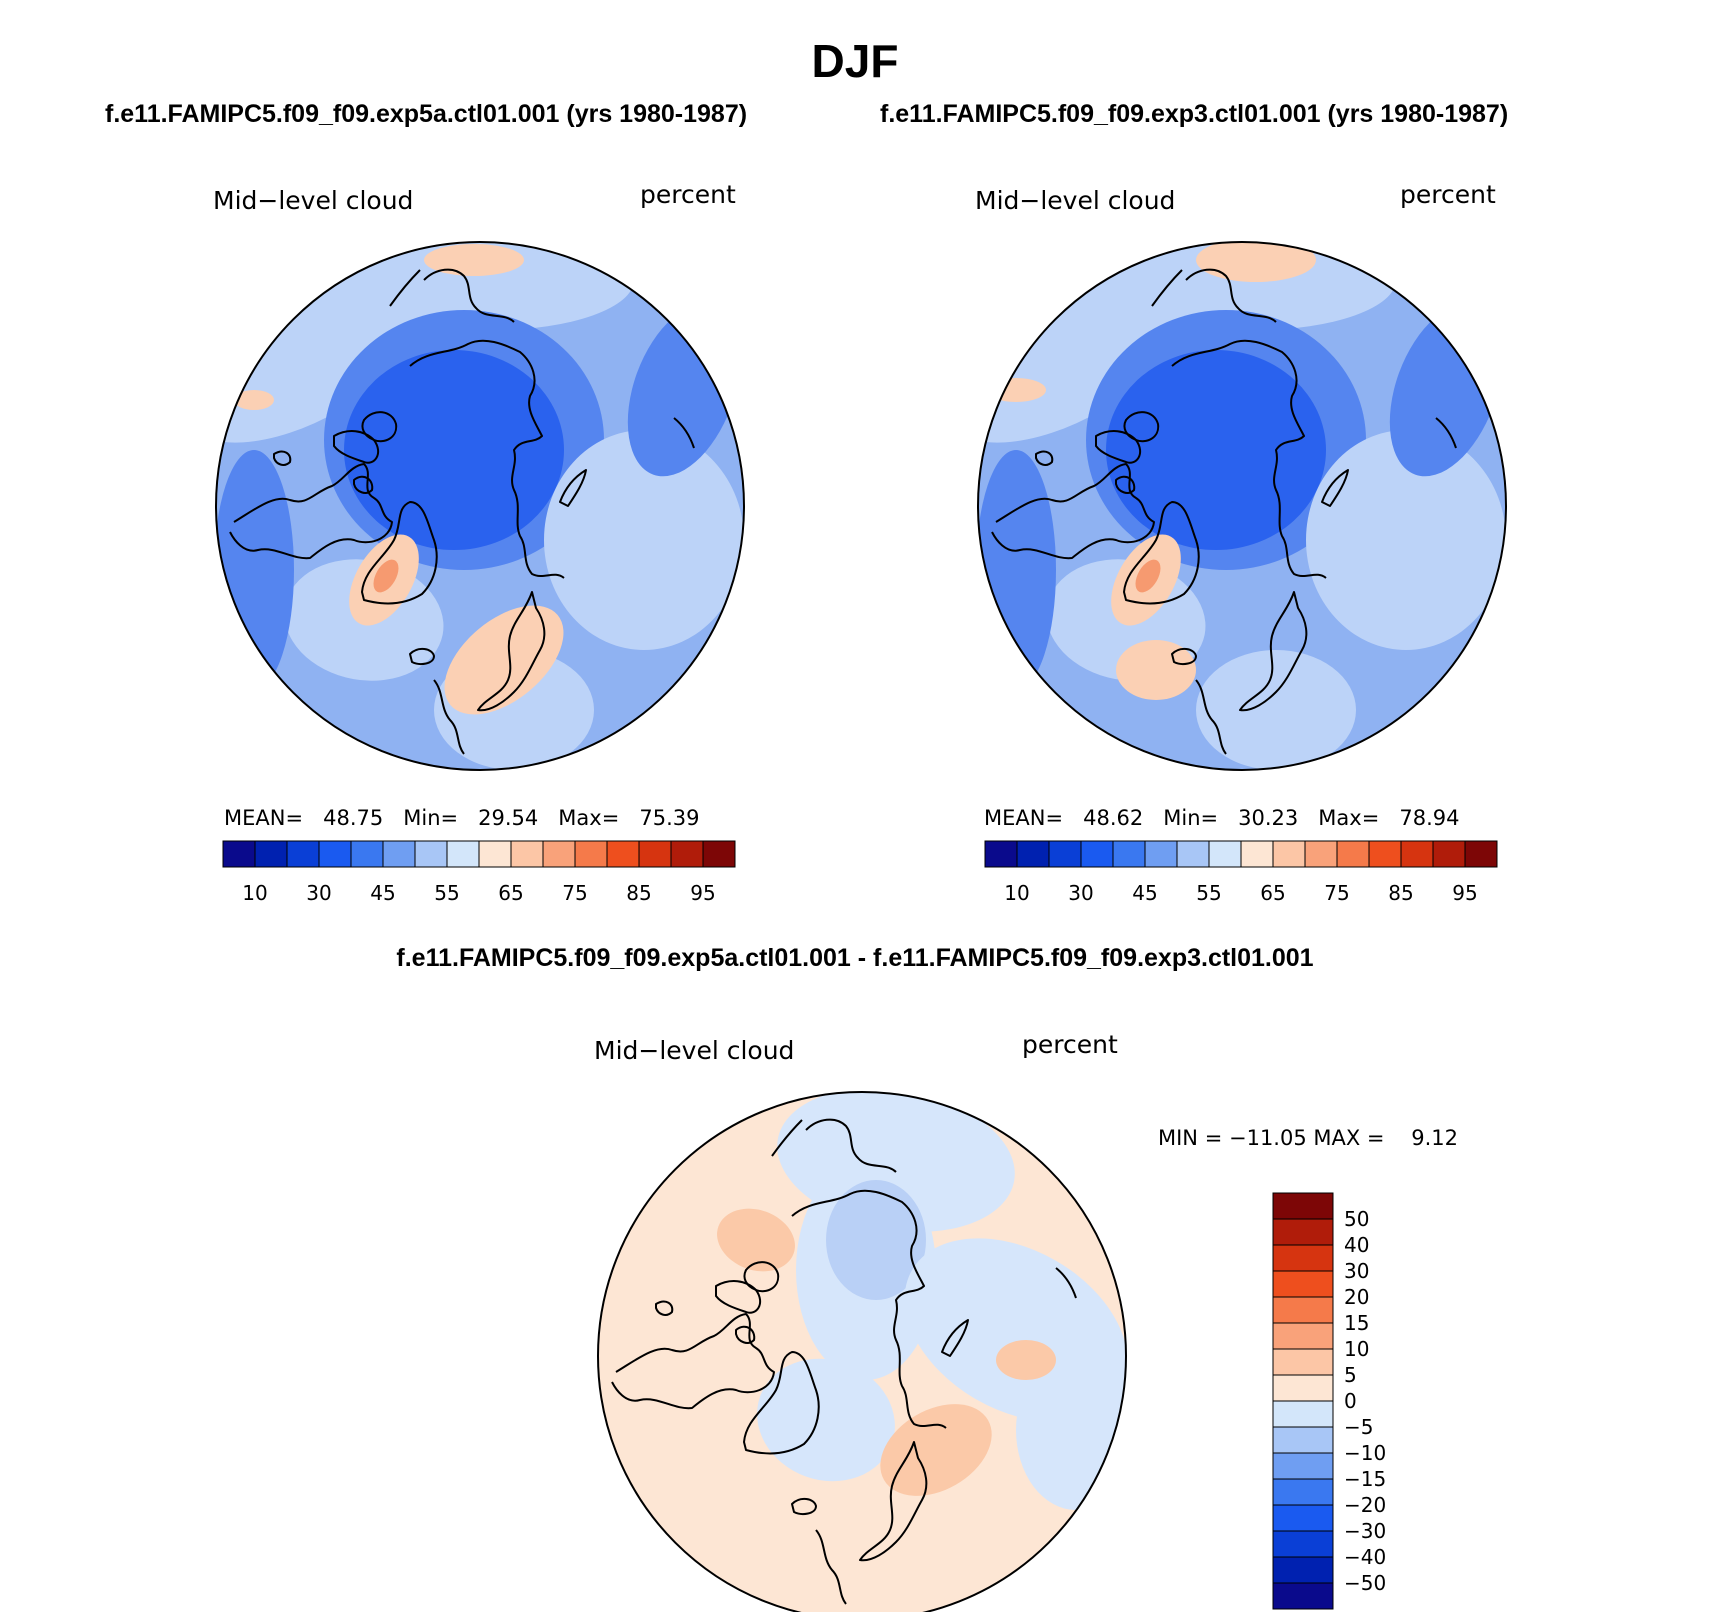  What do you see at coordinates (1349, 818) in the screenshot?
I see `right-max-label: Max=` at bounding box center [1349, 818].